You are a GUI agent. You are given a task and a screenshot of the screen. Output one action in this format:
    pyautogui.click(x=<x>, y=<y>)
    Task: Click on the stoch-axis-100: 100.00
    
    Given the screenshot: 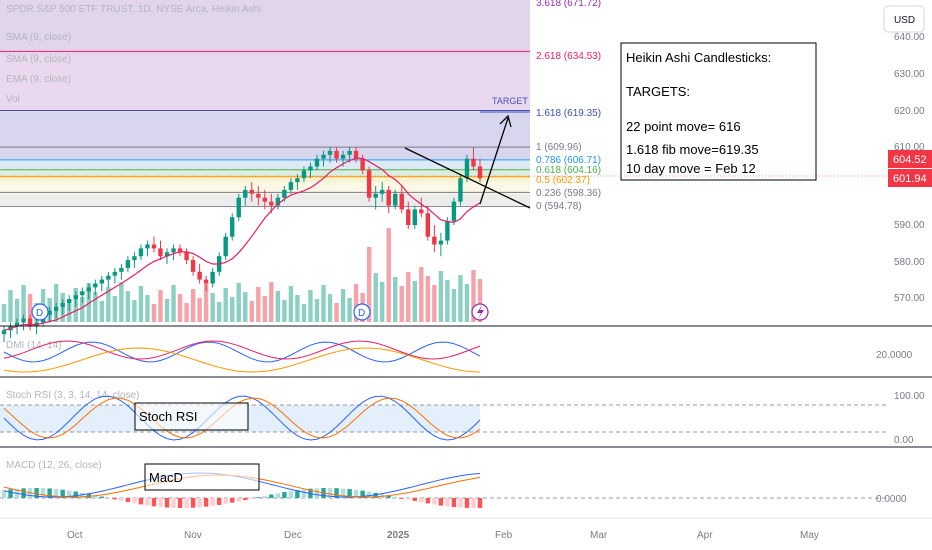 What is the action you would take?
    pyautogui.click(x=909, y=396)
    